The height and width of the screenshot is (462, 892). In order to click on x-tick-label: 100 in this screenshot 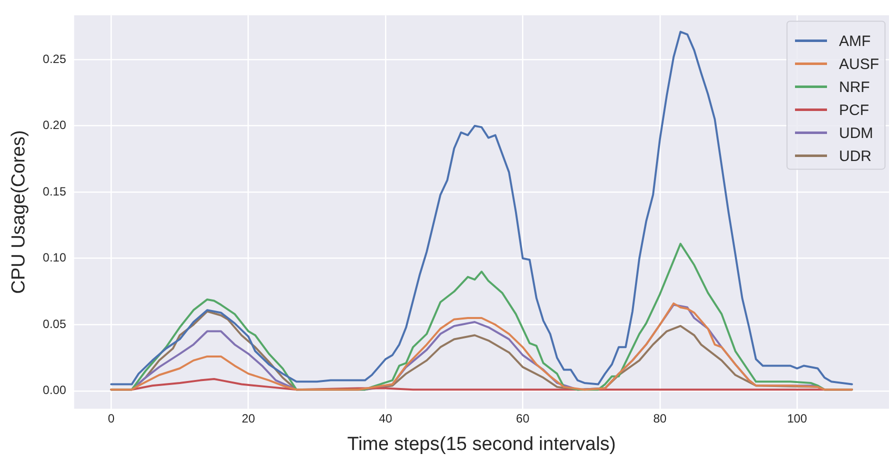, I will do `click(797, 418)`.